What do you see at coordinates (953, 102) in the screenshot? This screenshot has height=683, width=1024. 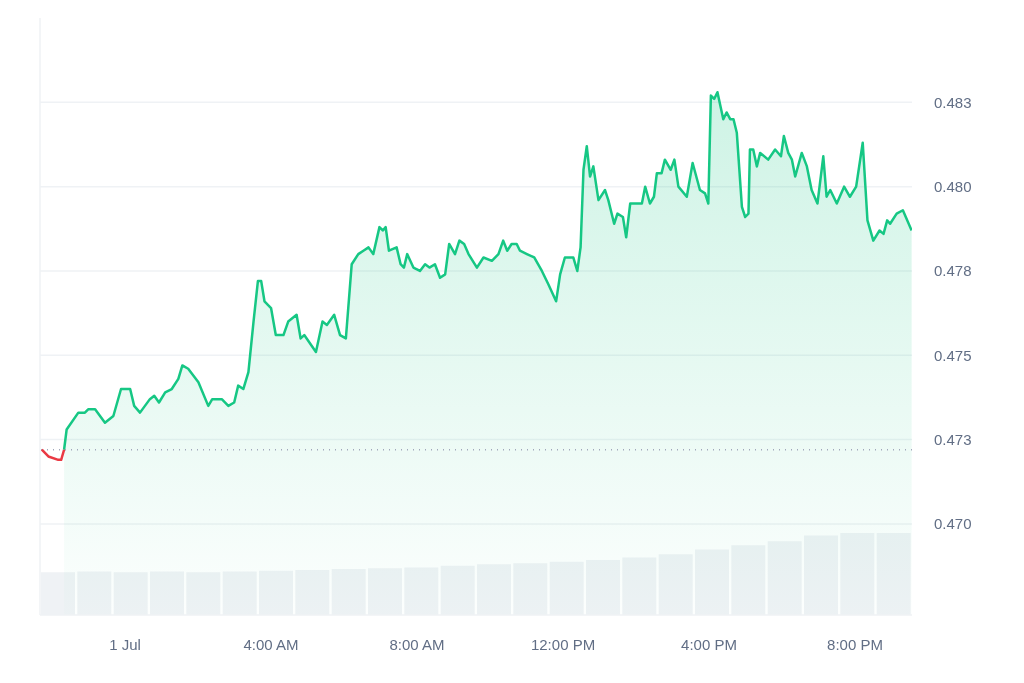 I see `y-tick-label: 0.483` at bounding box center [953, 102].